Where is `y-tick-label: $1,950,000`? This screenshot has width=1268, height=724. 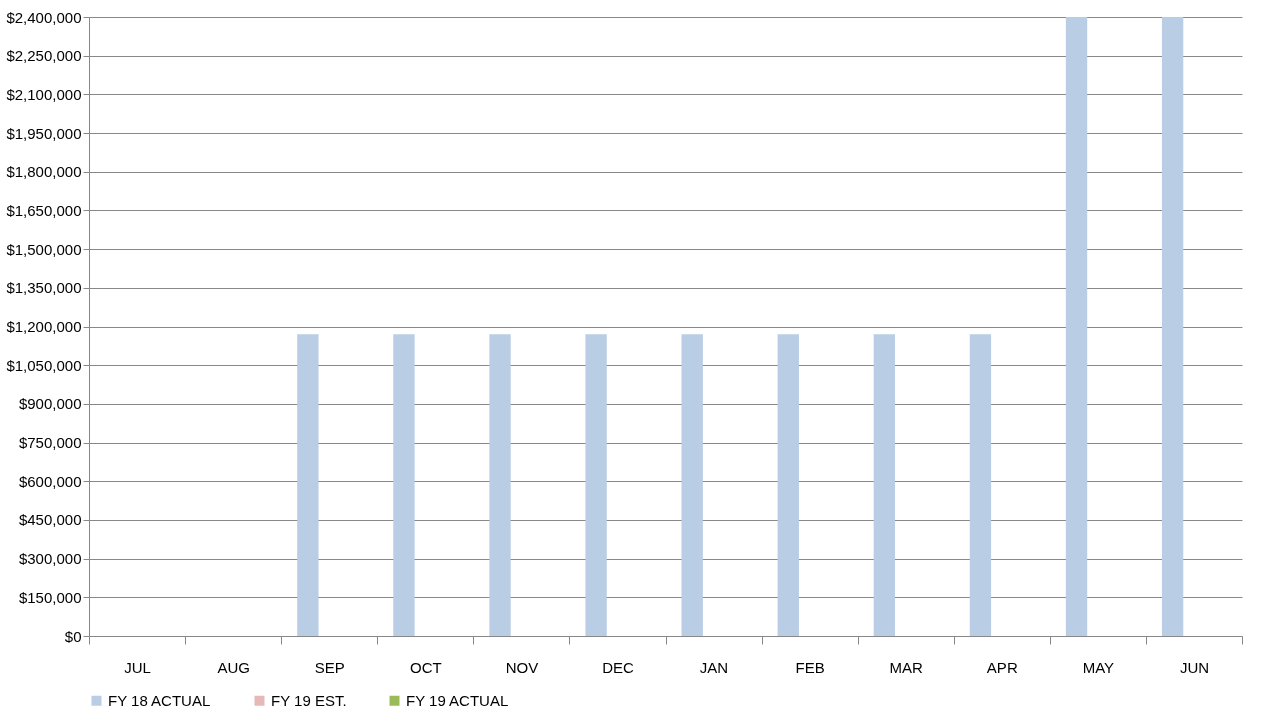
y-tick-label: $1,950,000 is located at coordinates (44, 133).